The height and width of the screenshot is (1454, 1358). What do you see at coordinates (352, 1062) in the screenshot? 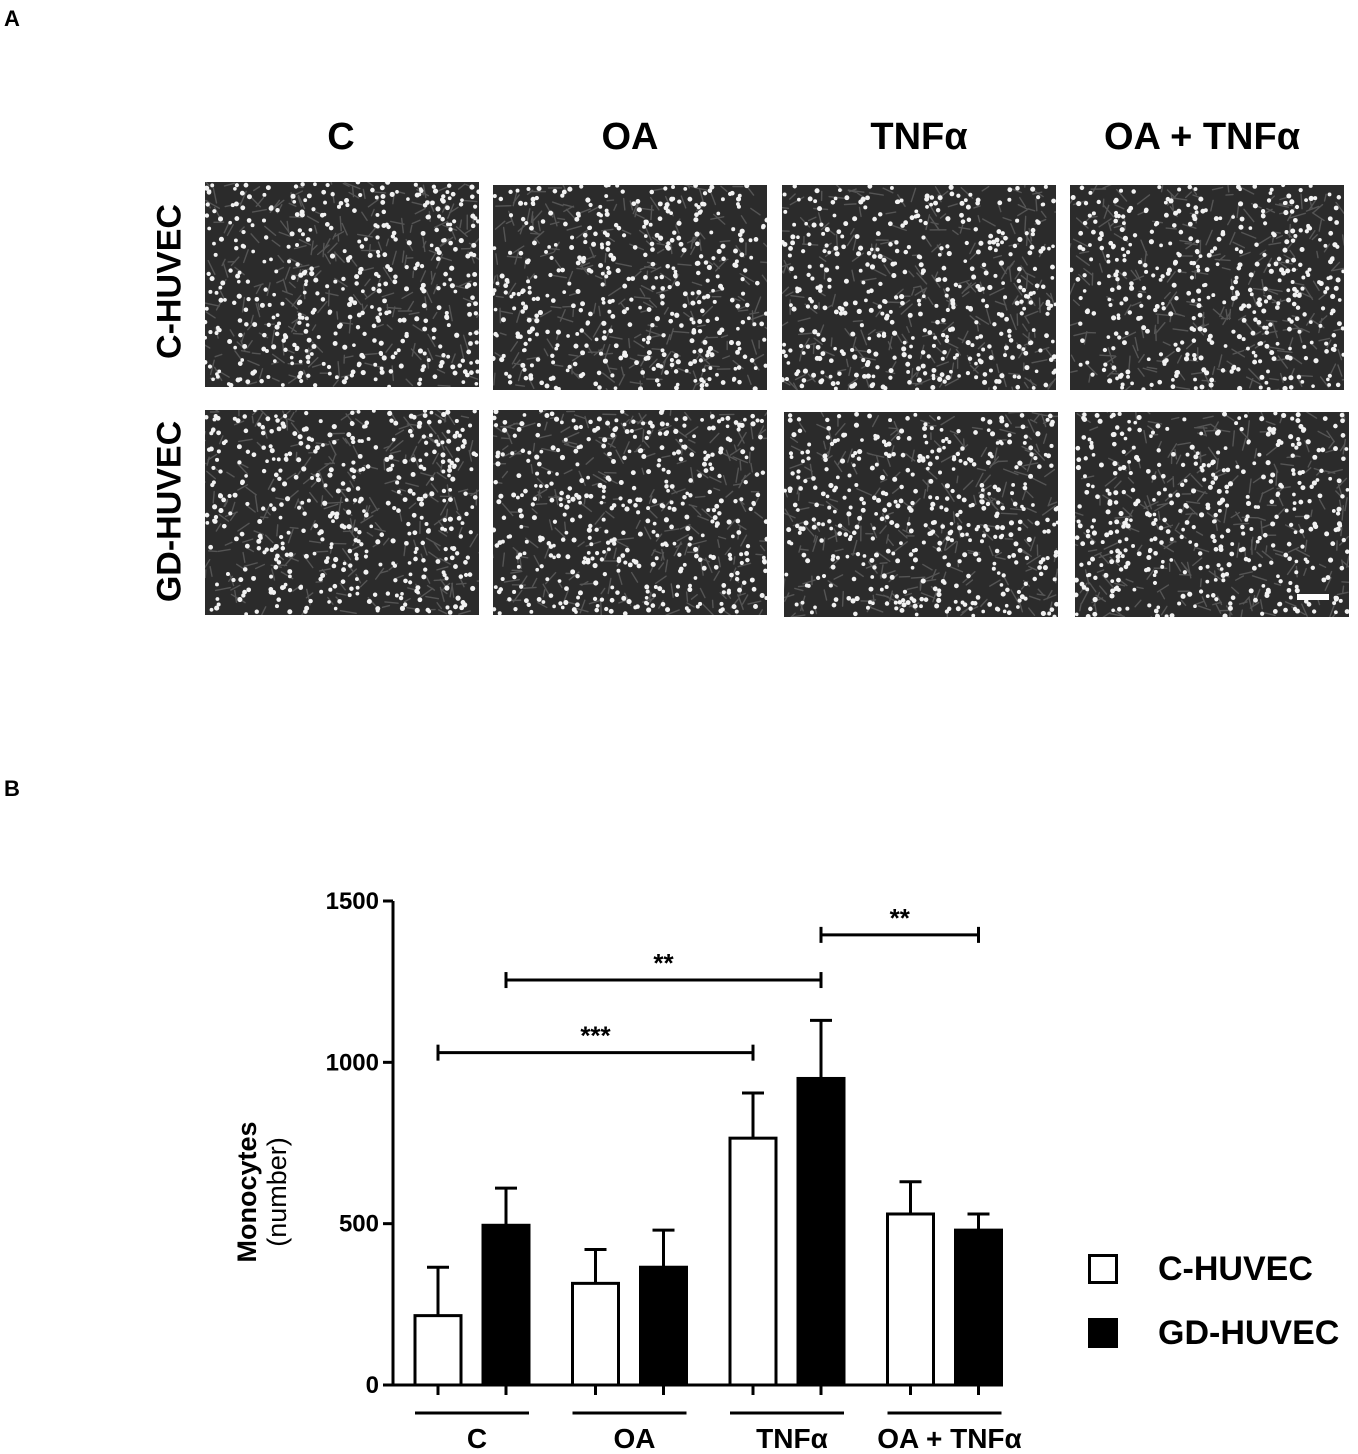
I see `y-tick-label: 1000` at bounding box center [352, 1062].